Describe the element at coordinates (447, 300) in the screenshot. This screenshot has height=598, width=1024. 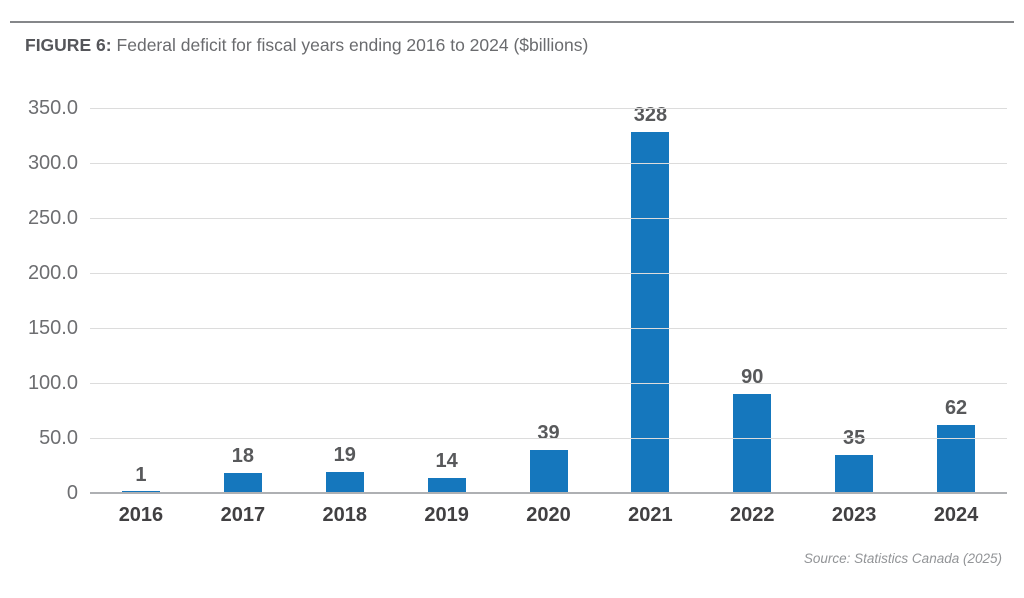
I see `bar-column-2019: 14` at that location.